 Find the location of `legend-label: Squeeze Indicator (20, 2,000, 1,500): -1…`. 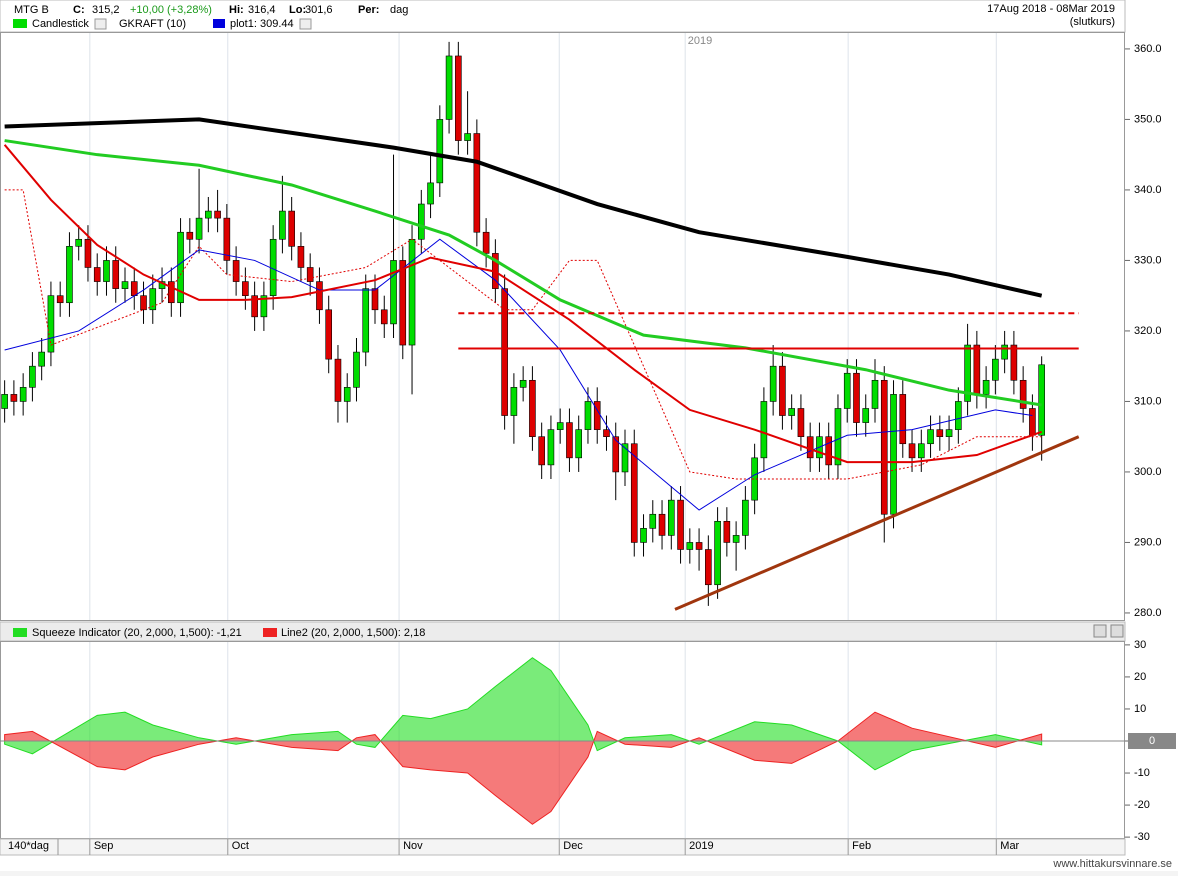

legend-label: Squeeze Indicator (20, 2,000, 1,500): -1… is located at coordinates (137, 633).